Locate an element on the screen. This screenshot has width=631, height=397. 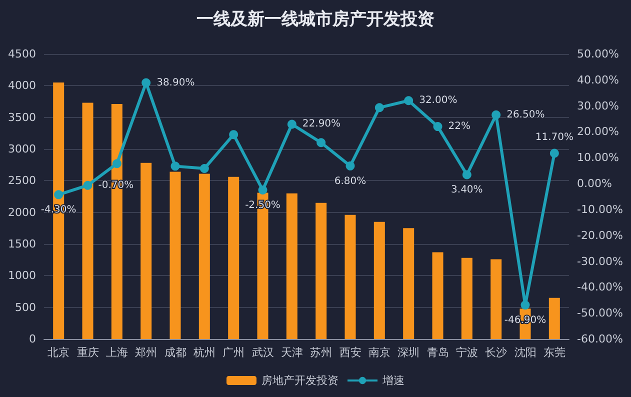
y-tick-label: 3000 is located at coordinates (22, 149).